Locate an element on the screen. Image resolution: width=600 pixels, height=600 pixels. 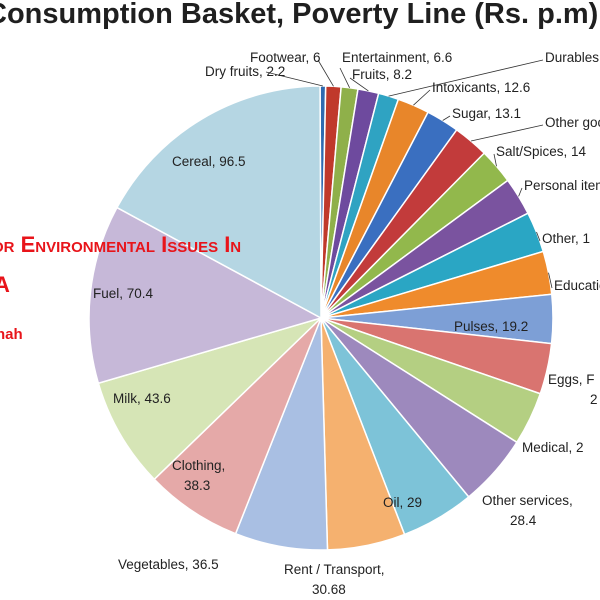
slice-label: Vegetables, 36.5 is located at coordinates (168, 564).